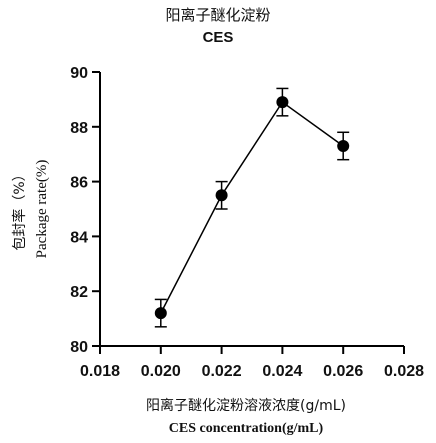 The height and width of the screenshot is (443, 436). Describe the element at coordinates (404, 371) in the screenshot. I see `x-tick-label: 0.028` at that location.